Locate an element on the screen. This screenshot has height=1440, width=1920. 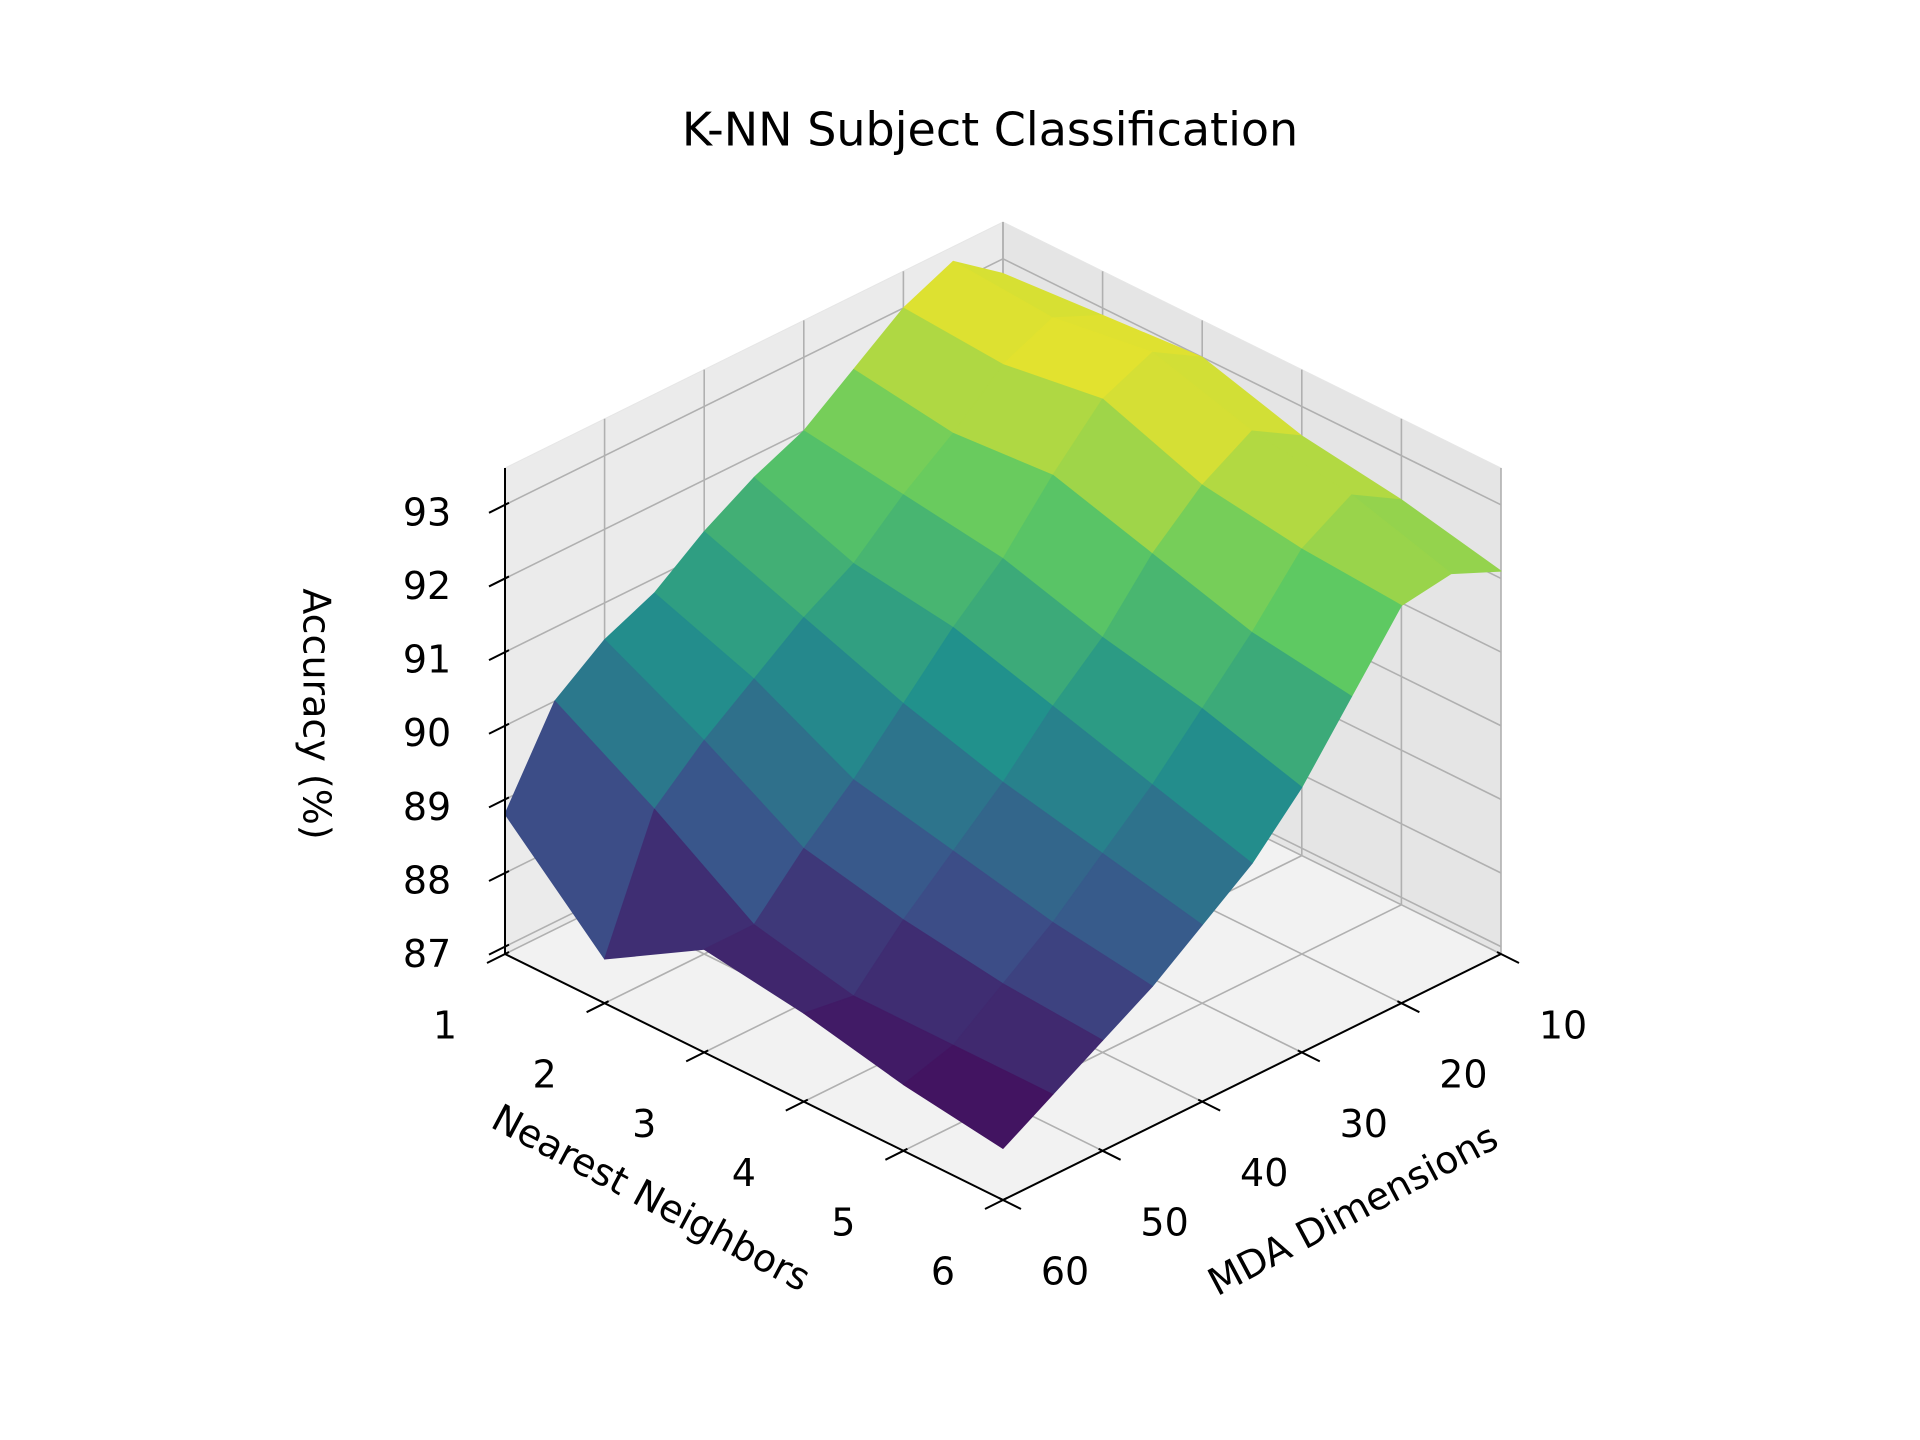
z-tick-label: 90 is located at coordinates (427, 733).